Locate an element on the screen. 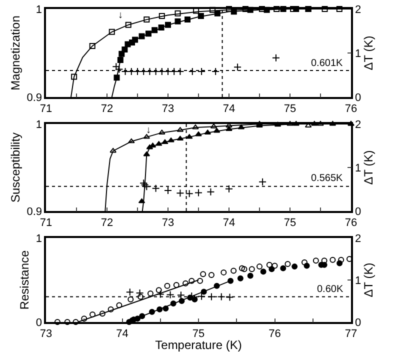 The height and width of the screenshot is (352, 397). x-tick-label: 77 is located at coordinates (351, 334).